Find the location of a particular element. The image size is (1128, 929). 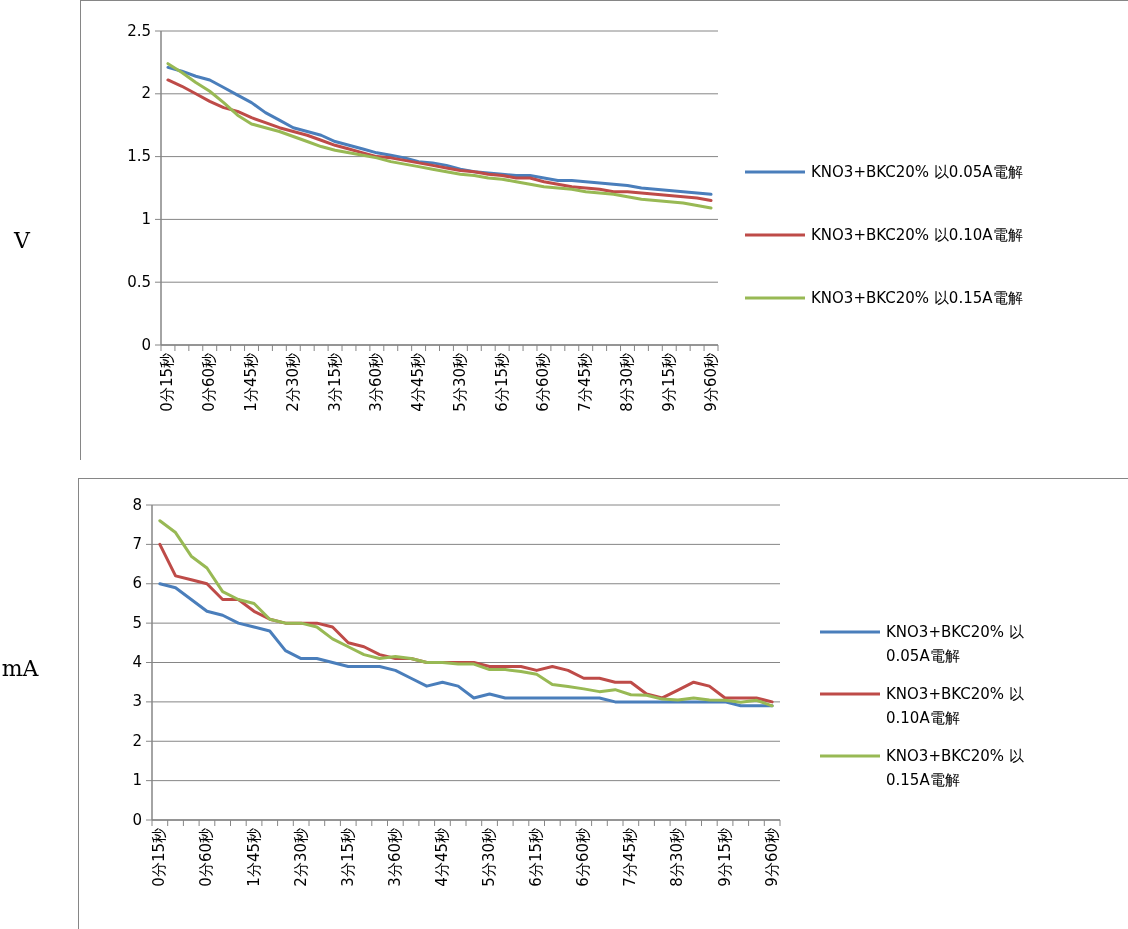

y-tick-label: 5 is located at coordinates (137, 622).